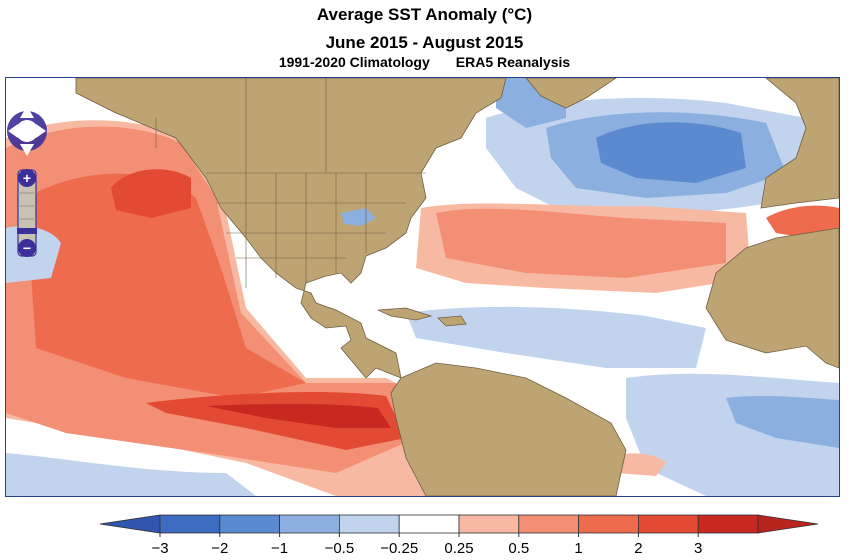 The image size is (849, 560). Describe the element at coordinates (159, 548) in the screenshot. I see `colorbar-tick-label: −3` at that location.